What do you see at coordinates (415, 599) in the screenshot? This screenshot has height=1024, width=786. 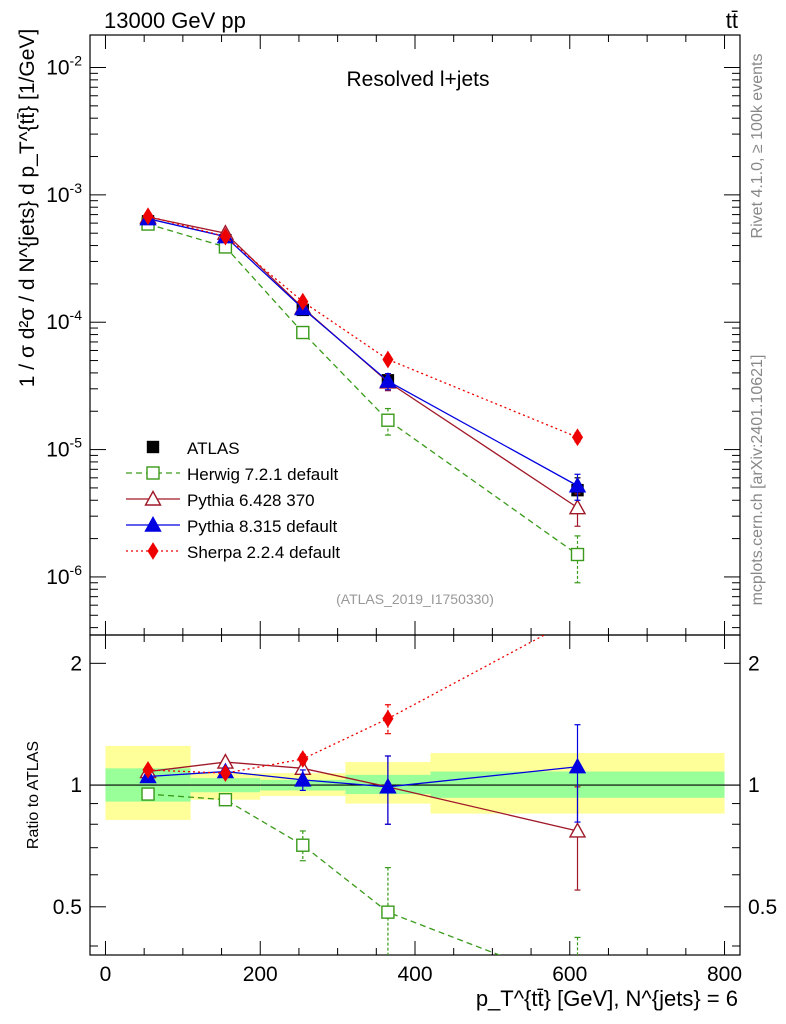 I see `analysis-watermark: (ATLAS_2019_I1750330)` at bounding box center [415, 599].